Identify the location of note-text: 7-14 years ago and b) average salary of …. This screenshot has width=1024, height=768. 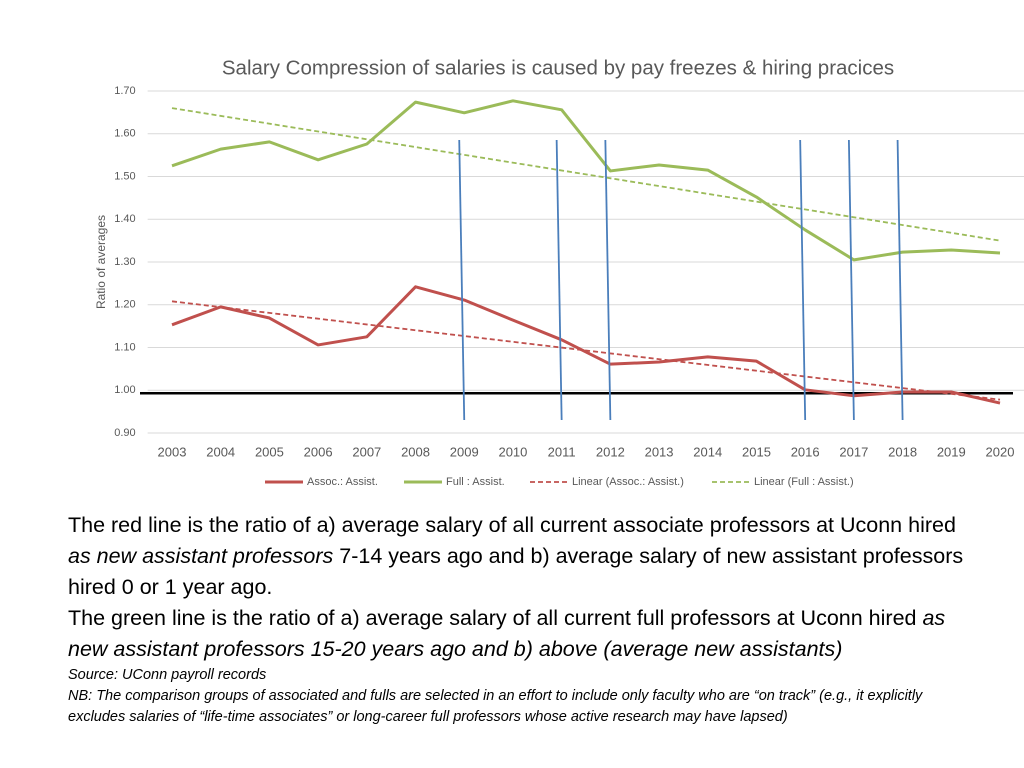
(648, 556).